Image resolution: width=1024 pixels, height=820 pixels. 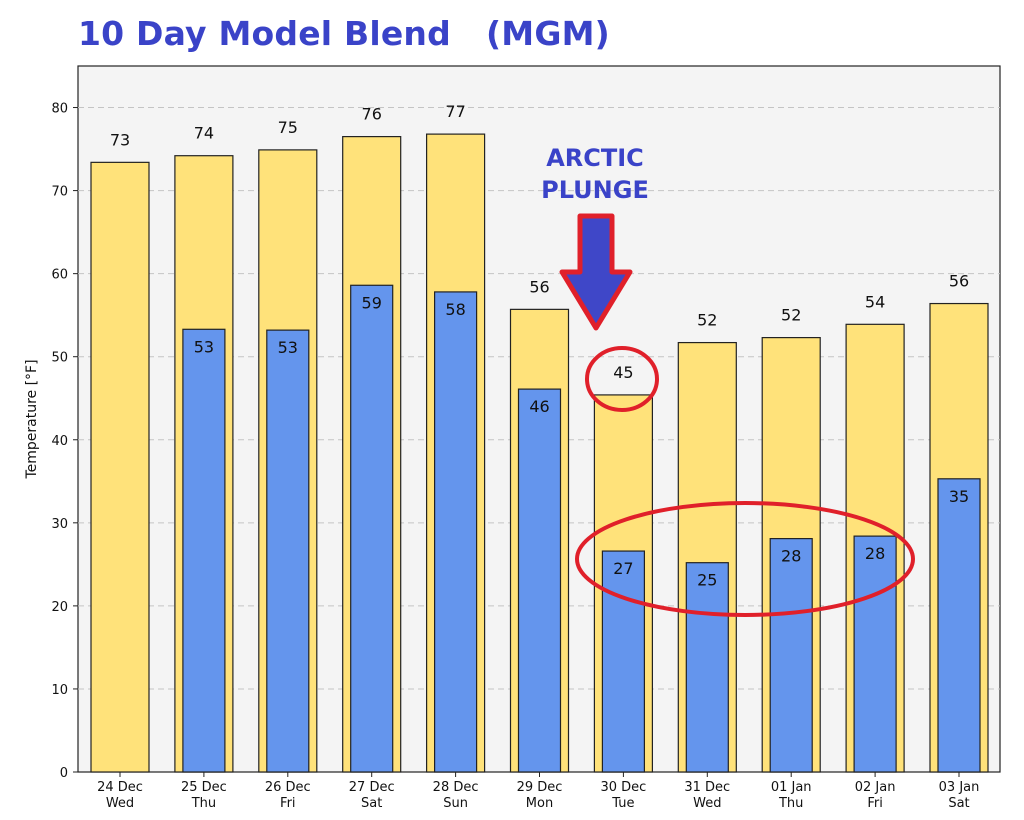 What do you see at coordinates (59, 524) in the screenshot?
I see `y-tick-label: 30` at bounding box center [59, 524].